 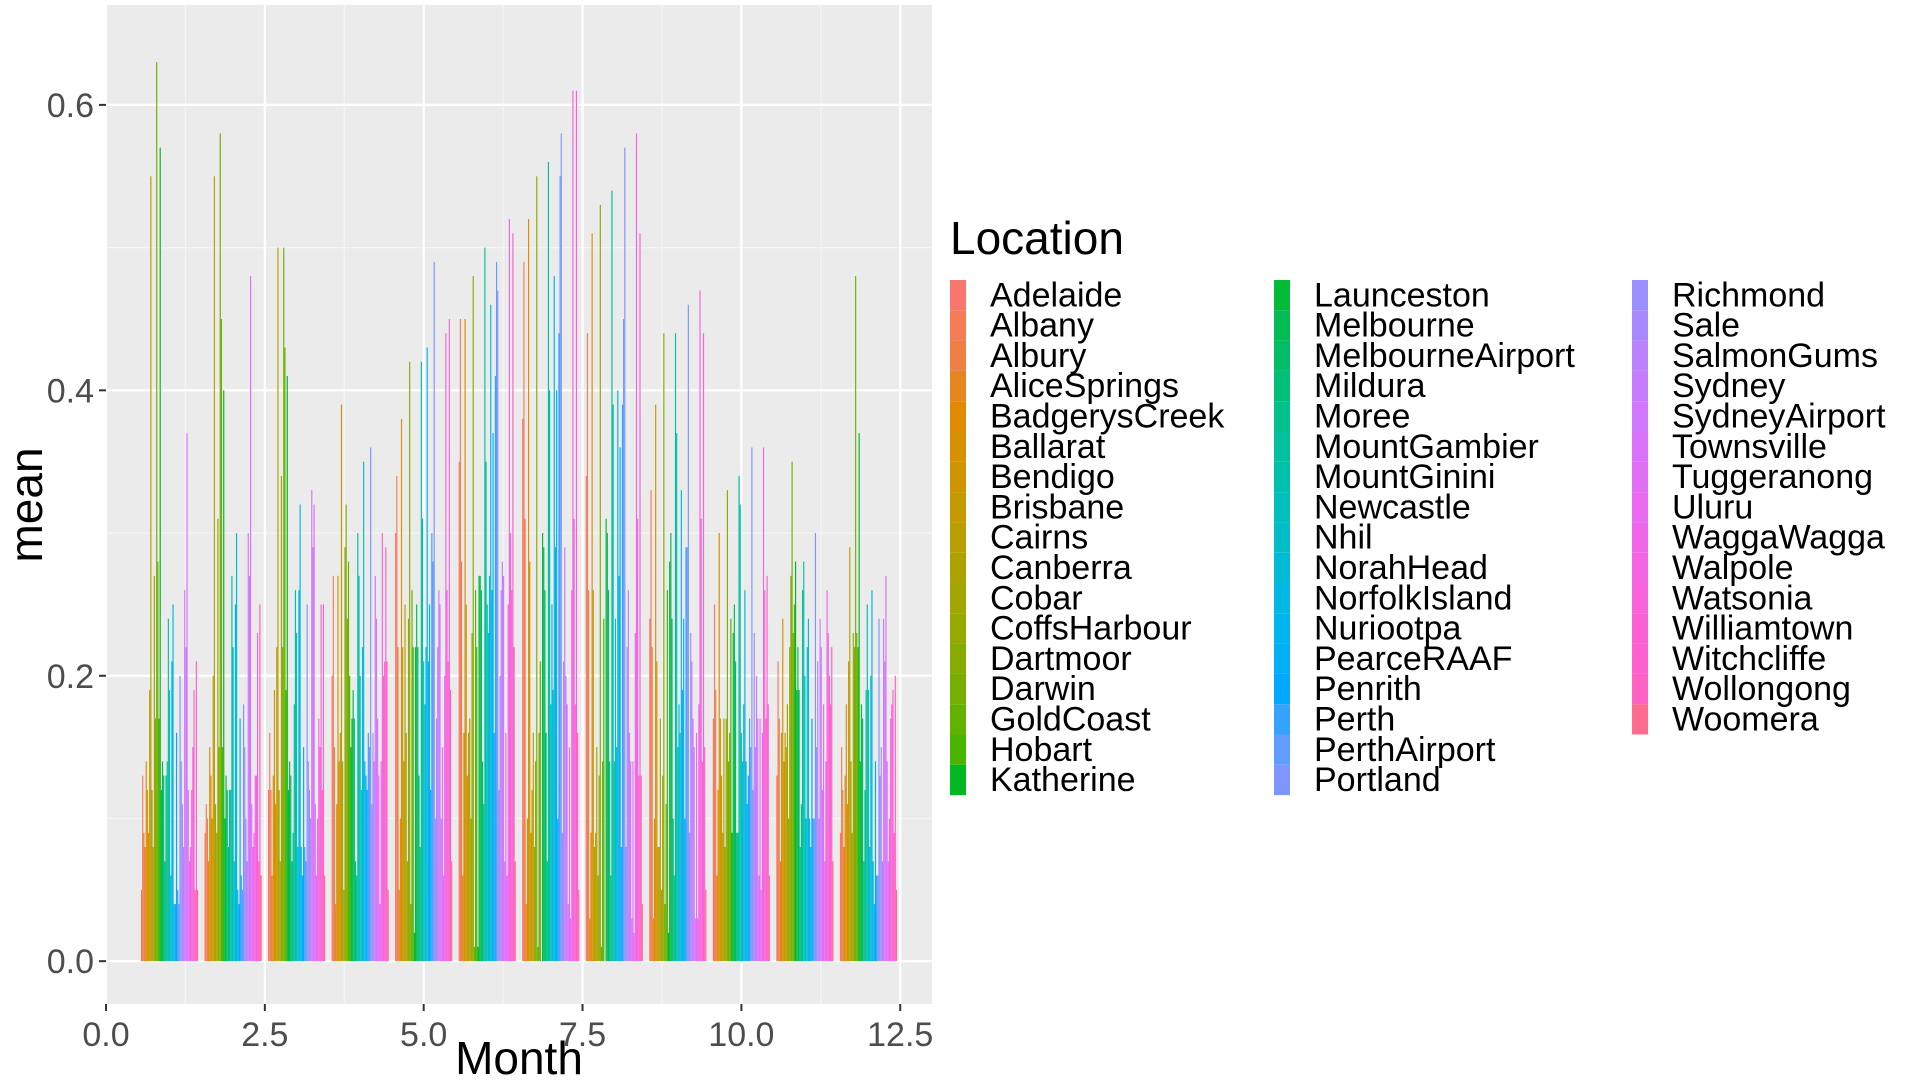 What do you see at coordinates (1036, 598) in the screenshot?
I see `legend-label: Cobar` at bounding box center [1036, 598].